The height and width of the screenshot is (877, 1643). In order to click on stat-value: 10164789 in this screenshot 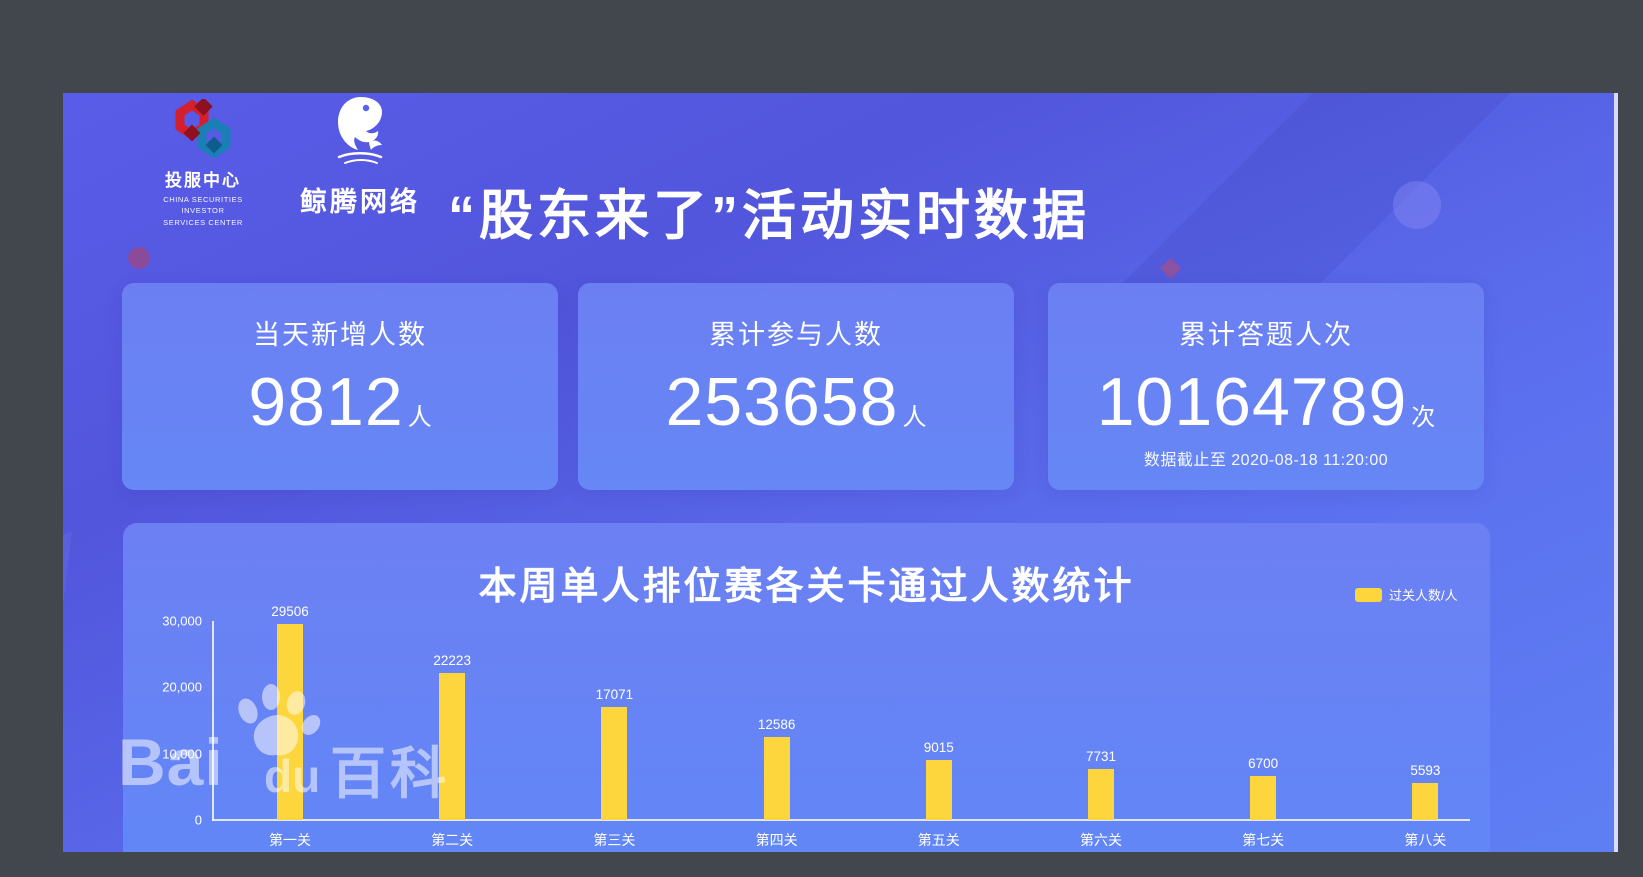, I will do `click(1252, 402)`.